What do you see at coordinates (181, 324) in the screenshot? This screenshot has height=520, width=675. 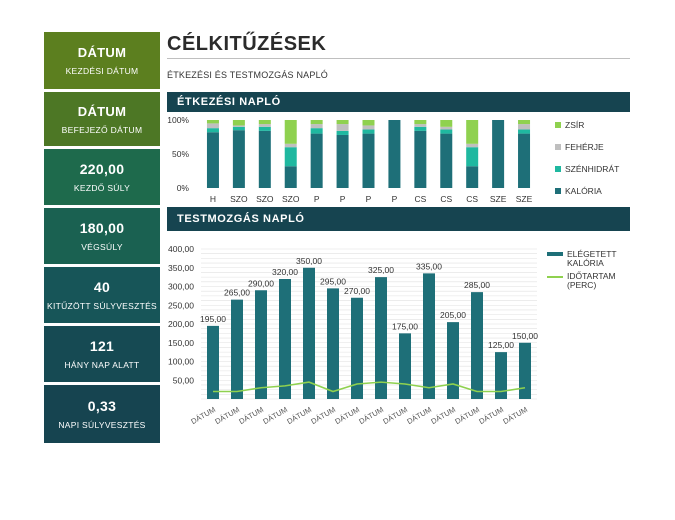 I see `y-tick-label: 200,00` at bounding box center [181, 324].